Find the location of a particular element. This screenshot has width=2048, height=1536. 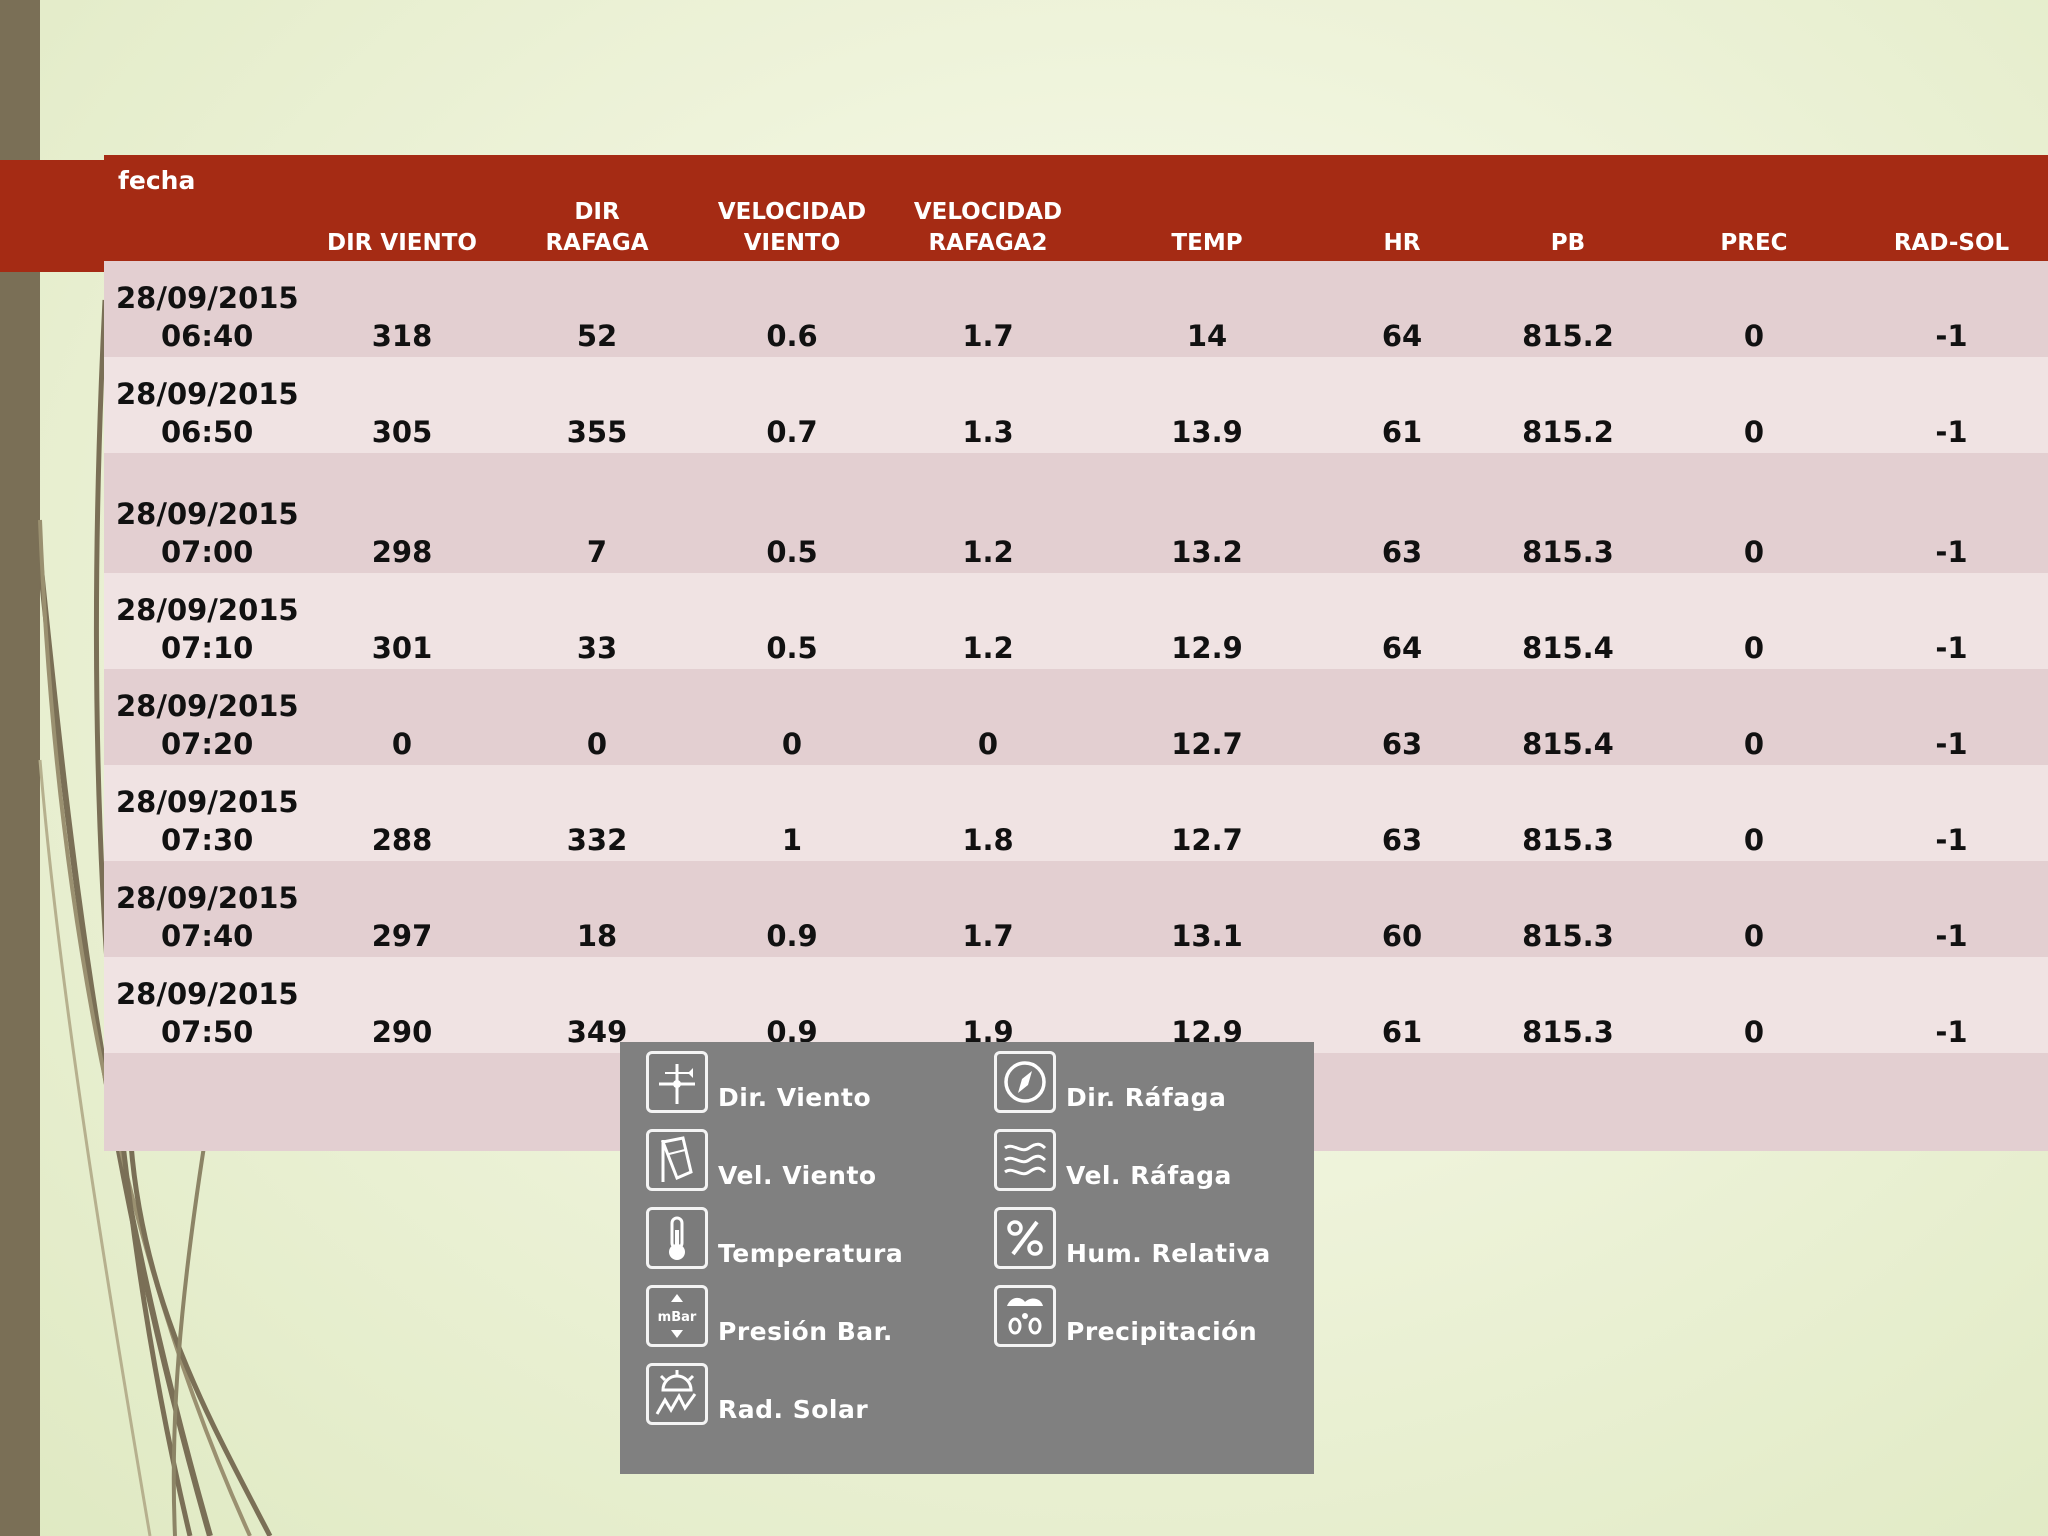

header-dir-rafaga: DIR RAFAGA is located at coordinates (597, 208).